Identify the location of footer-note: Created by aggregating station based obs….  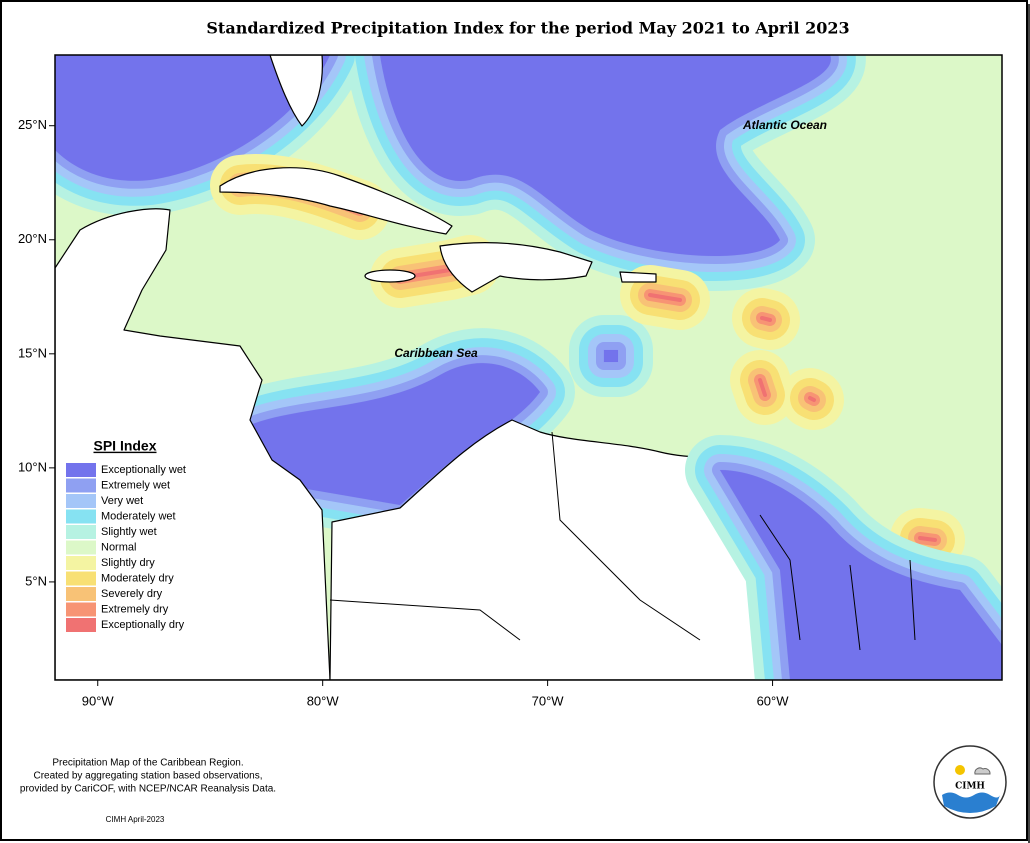
(147, 776).